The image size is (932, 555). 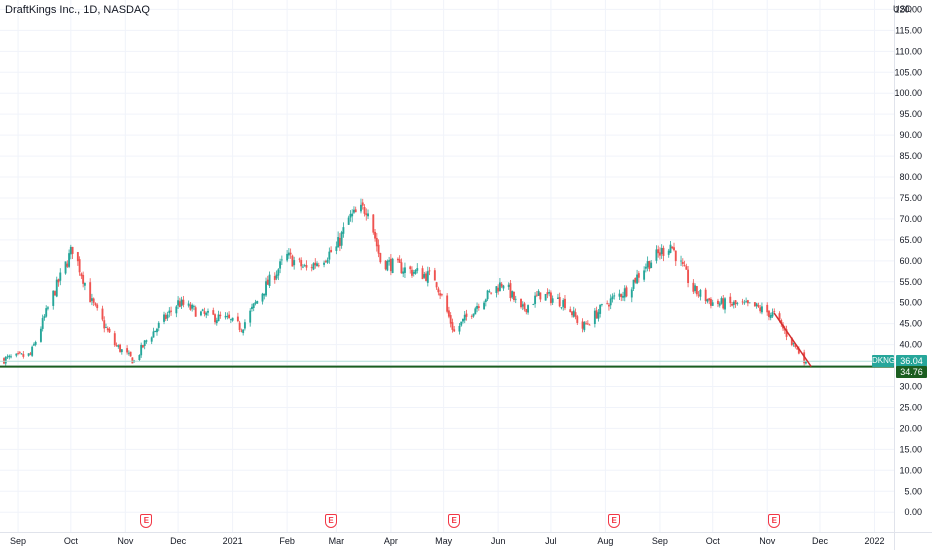 I want to click on y-tick-label: 65.00, so click(x=910, y=240).